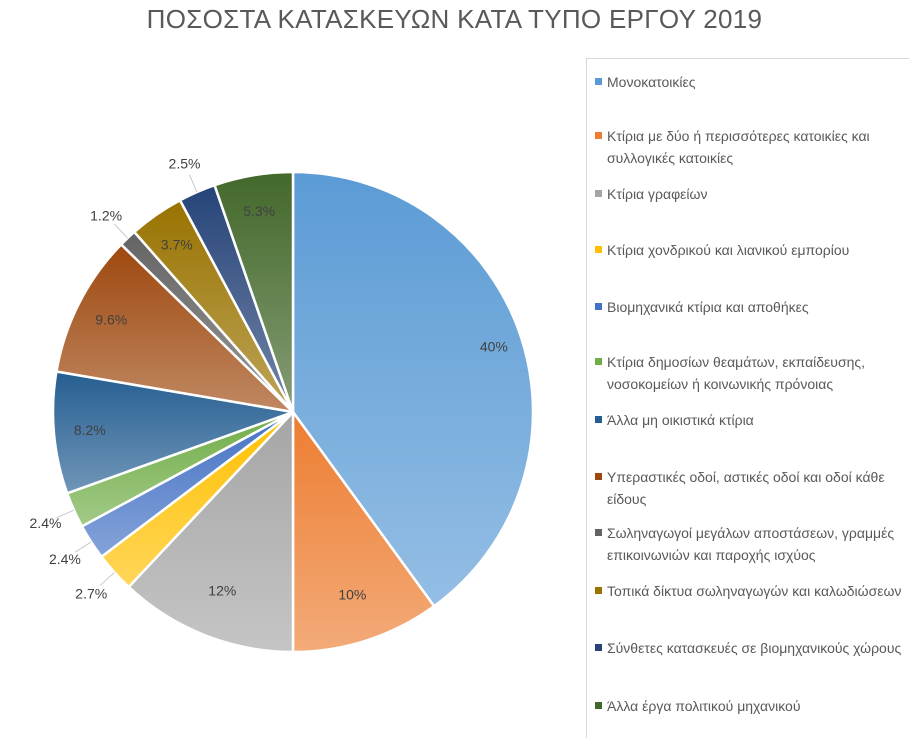 Image resolution: width=909 pixels, height=738 pixels. Describe the element at coordinates (494, 347) in the screenshot. I see `data-label-1: 40%` at that location.